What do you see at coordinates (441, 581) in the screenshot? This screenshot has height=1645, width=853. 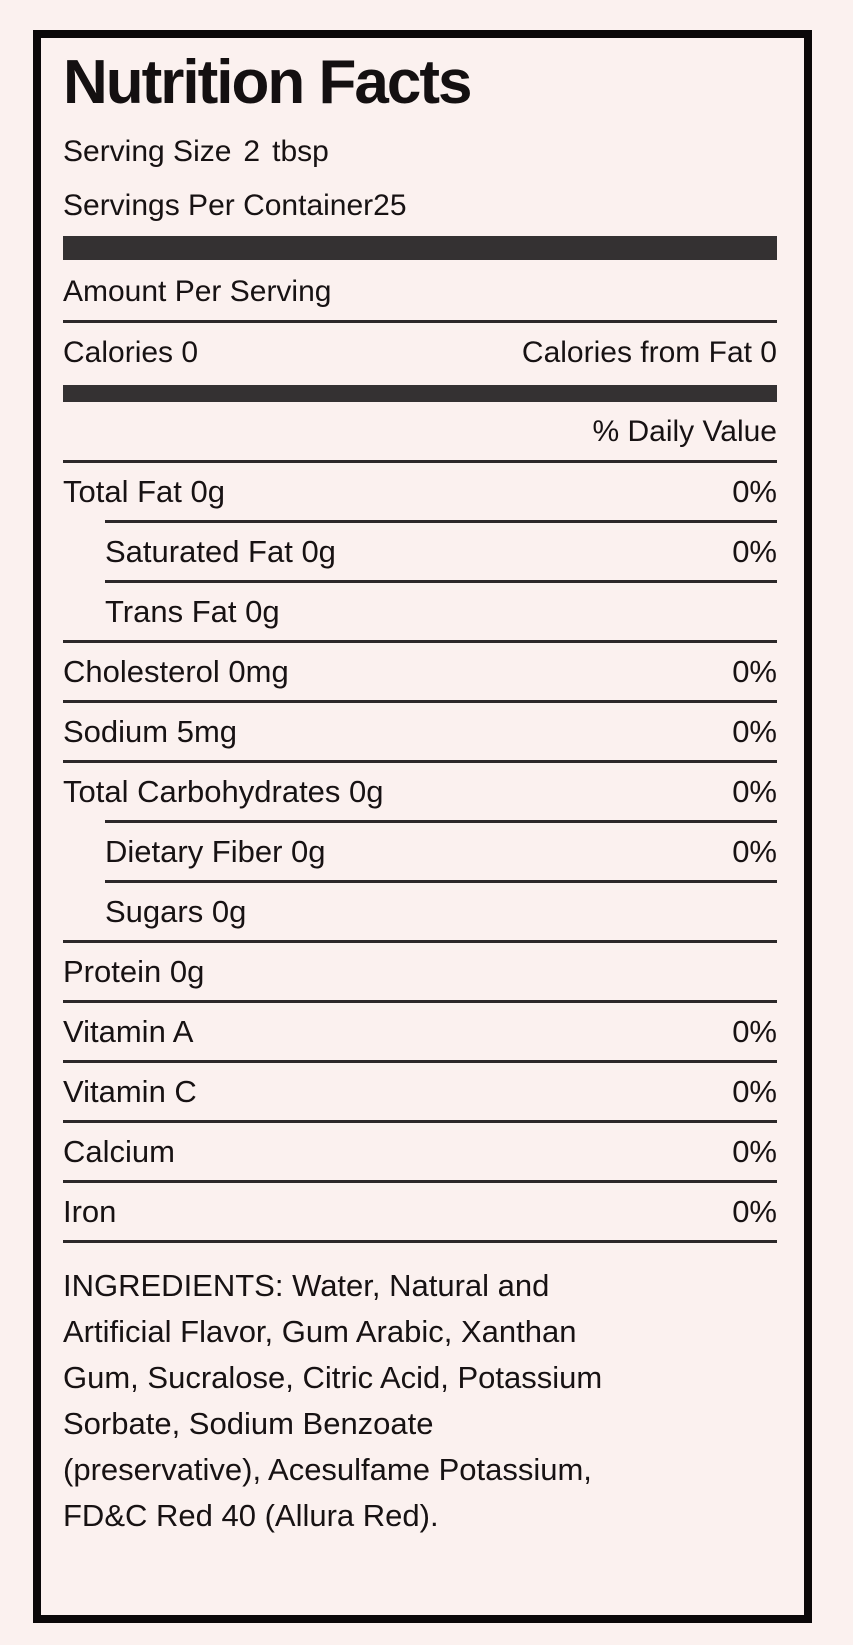 I see `rule-under-saturated-fat-0g` at bounding box center [441, 581].